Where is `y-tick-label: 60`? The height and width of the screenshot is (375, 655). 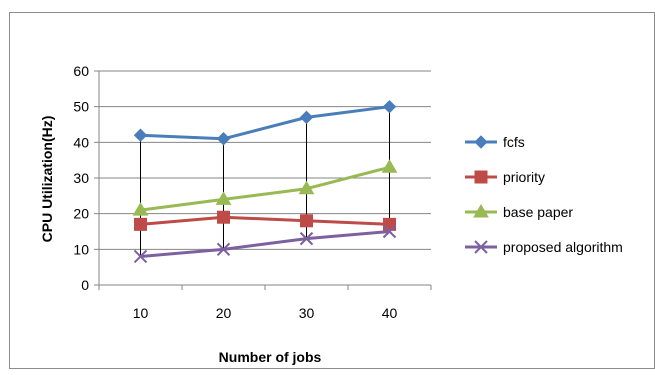
y-tick-label: 60 is located at coordinates (81, 71).